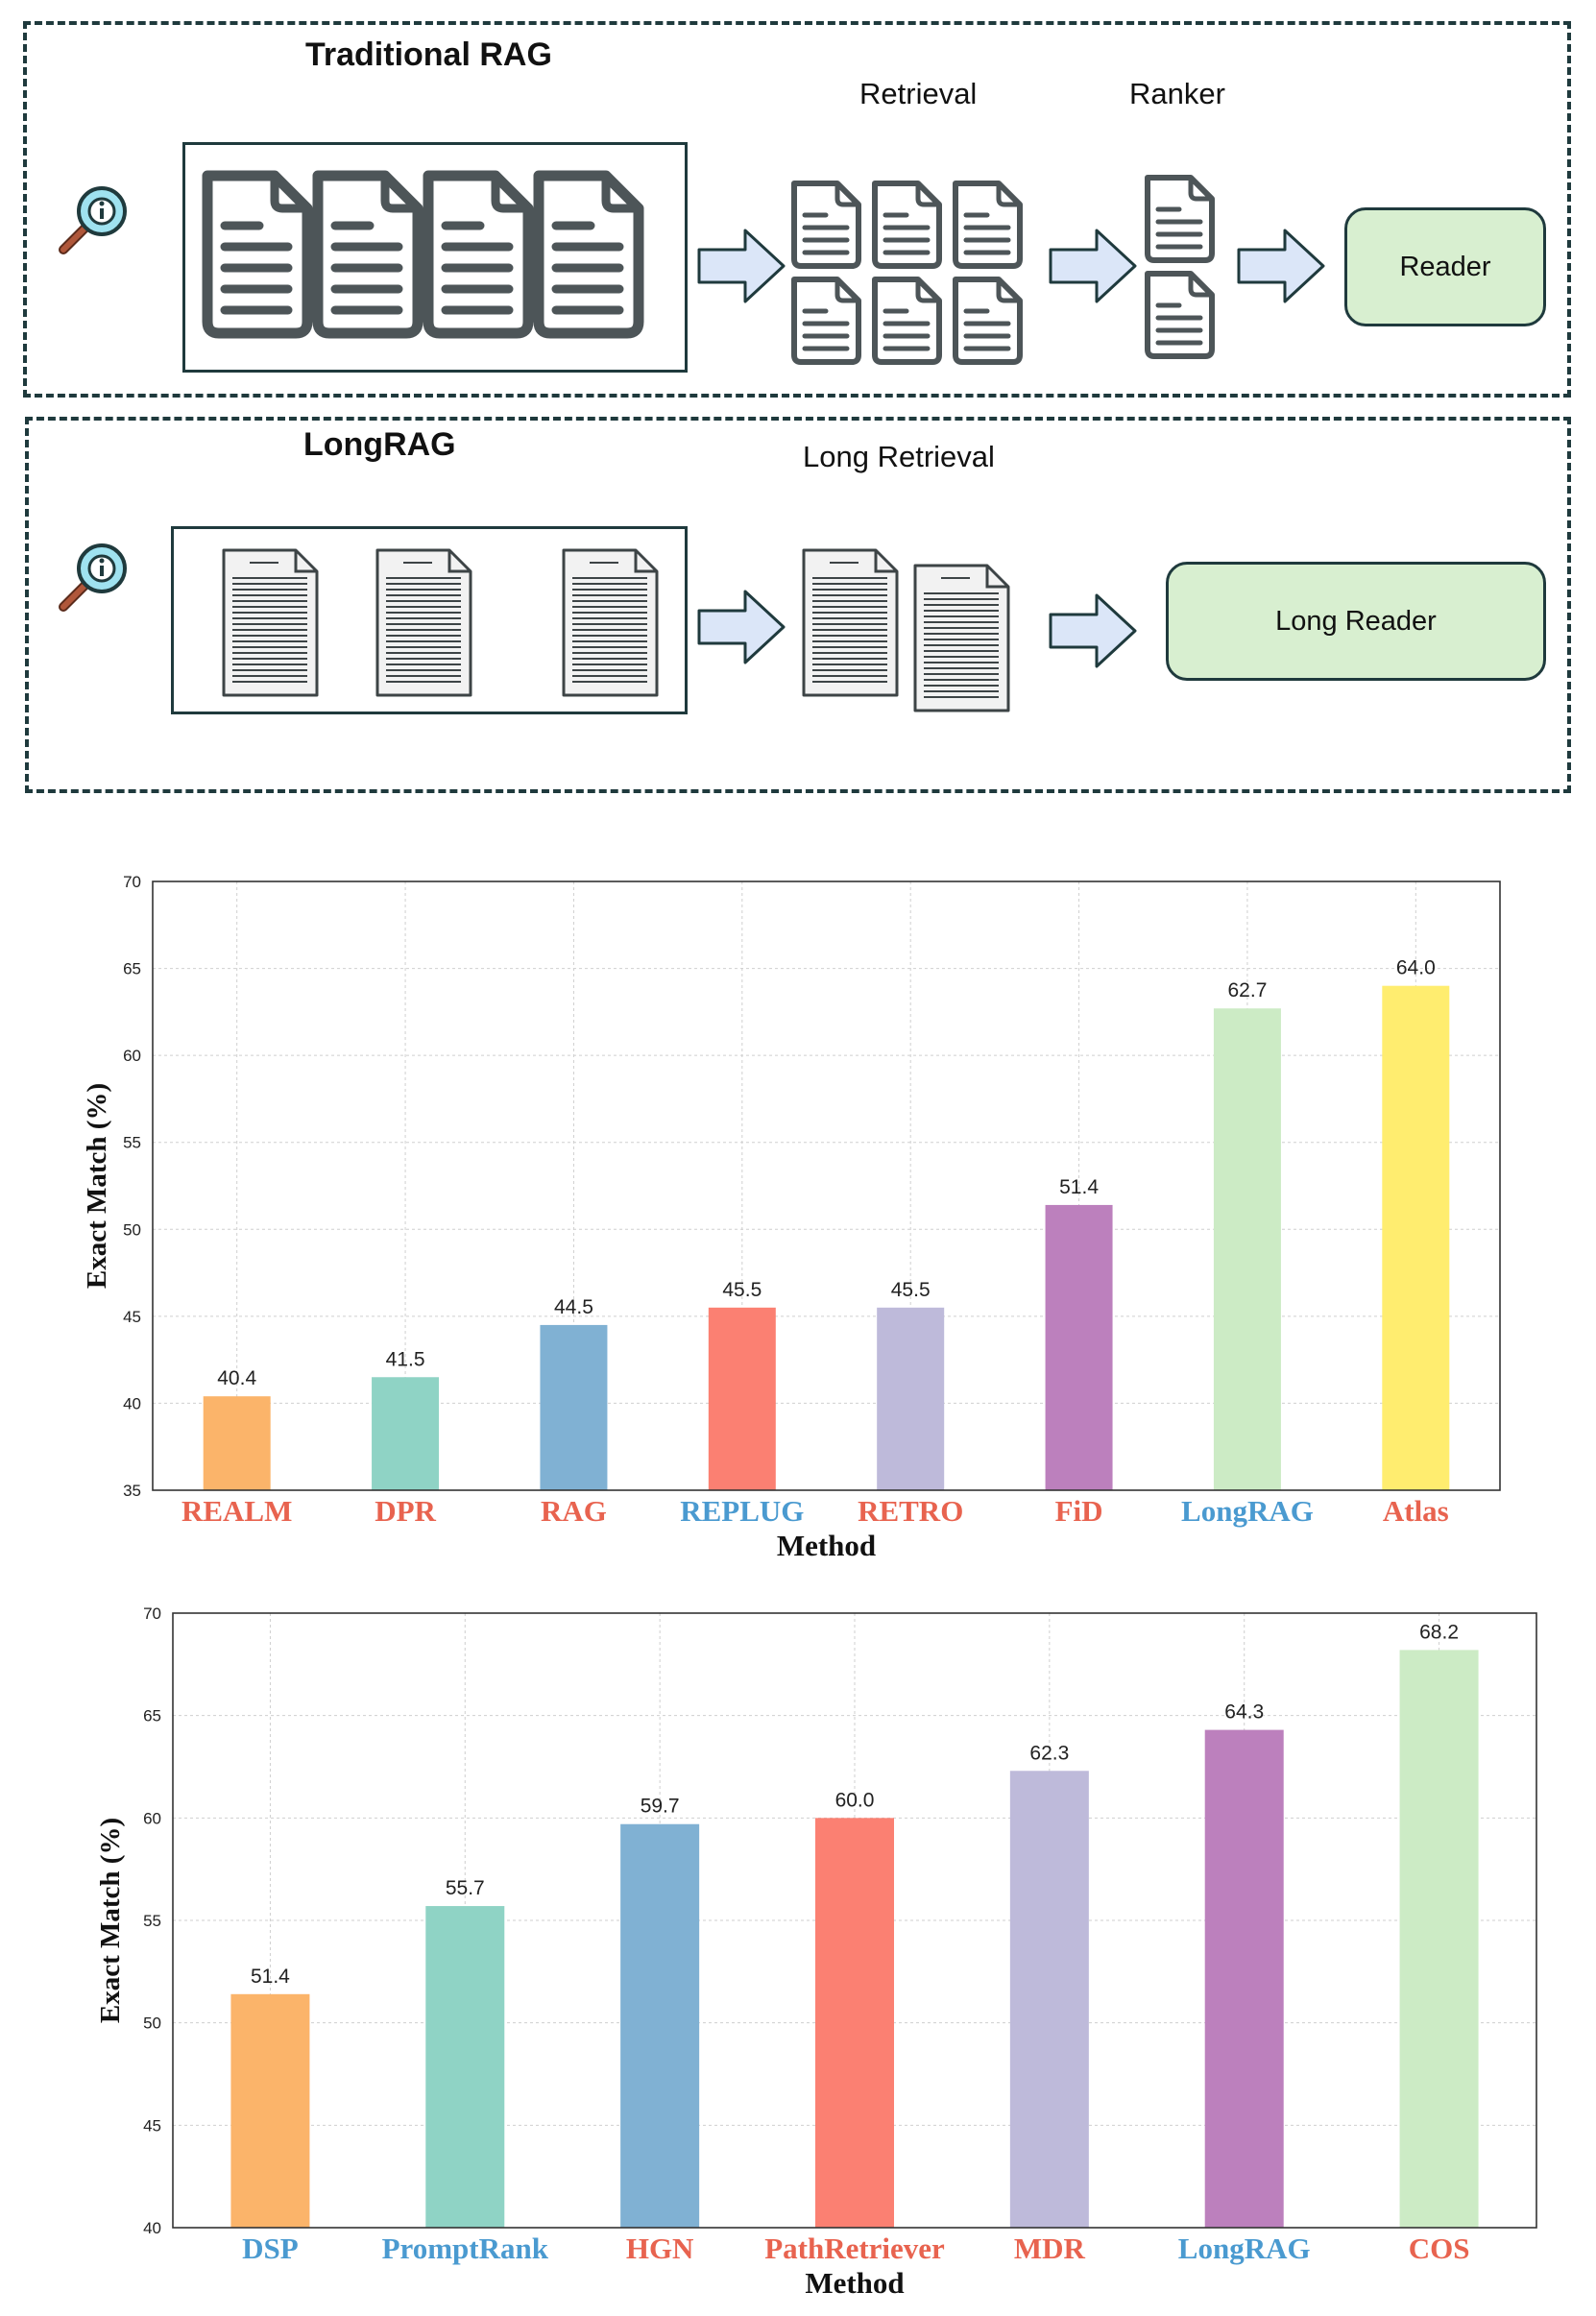 This screenshot has width=1596, height=2316. What do you see at coordinates (574, 1407) in the screenshot?
I see `bar-rag` at bounding box center [574, 1407].